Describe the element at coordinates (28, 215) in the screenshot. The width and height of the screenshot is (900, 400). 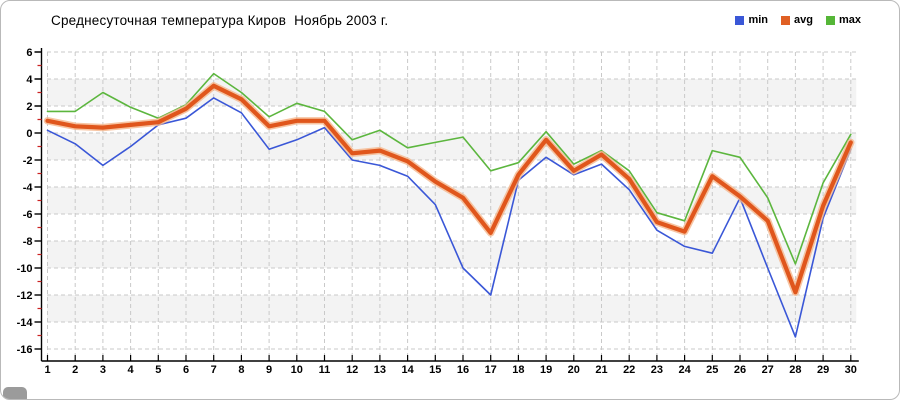
I see `y-tick-label: -6` at that location.